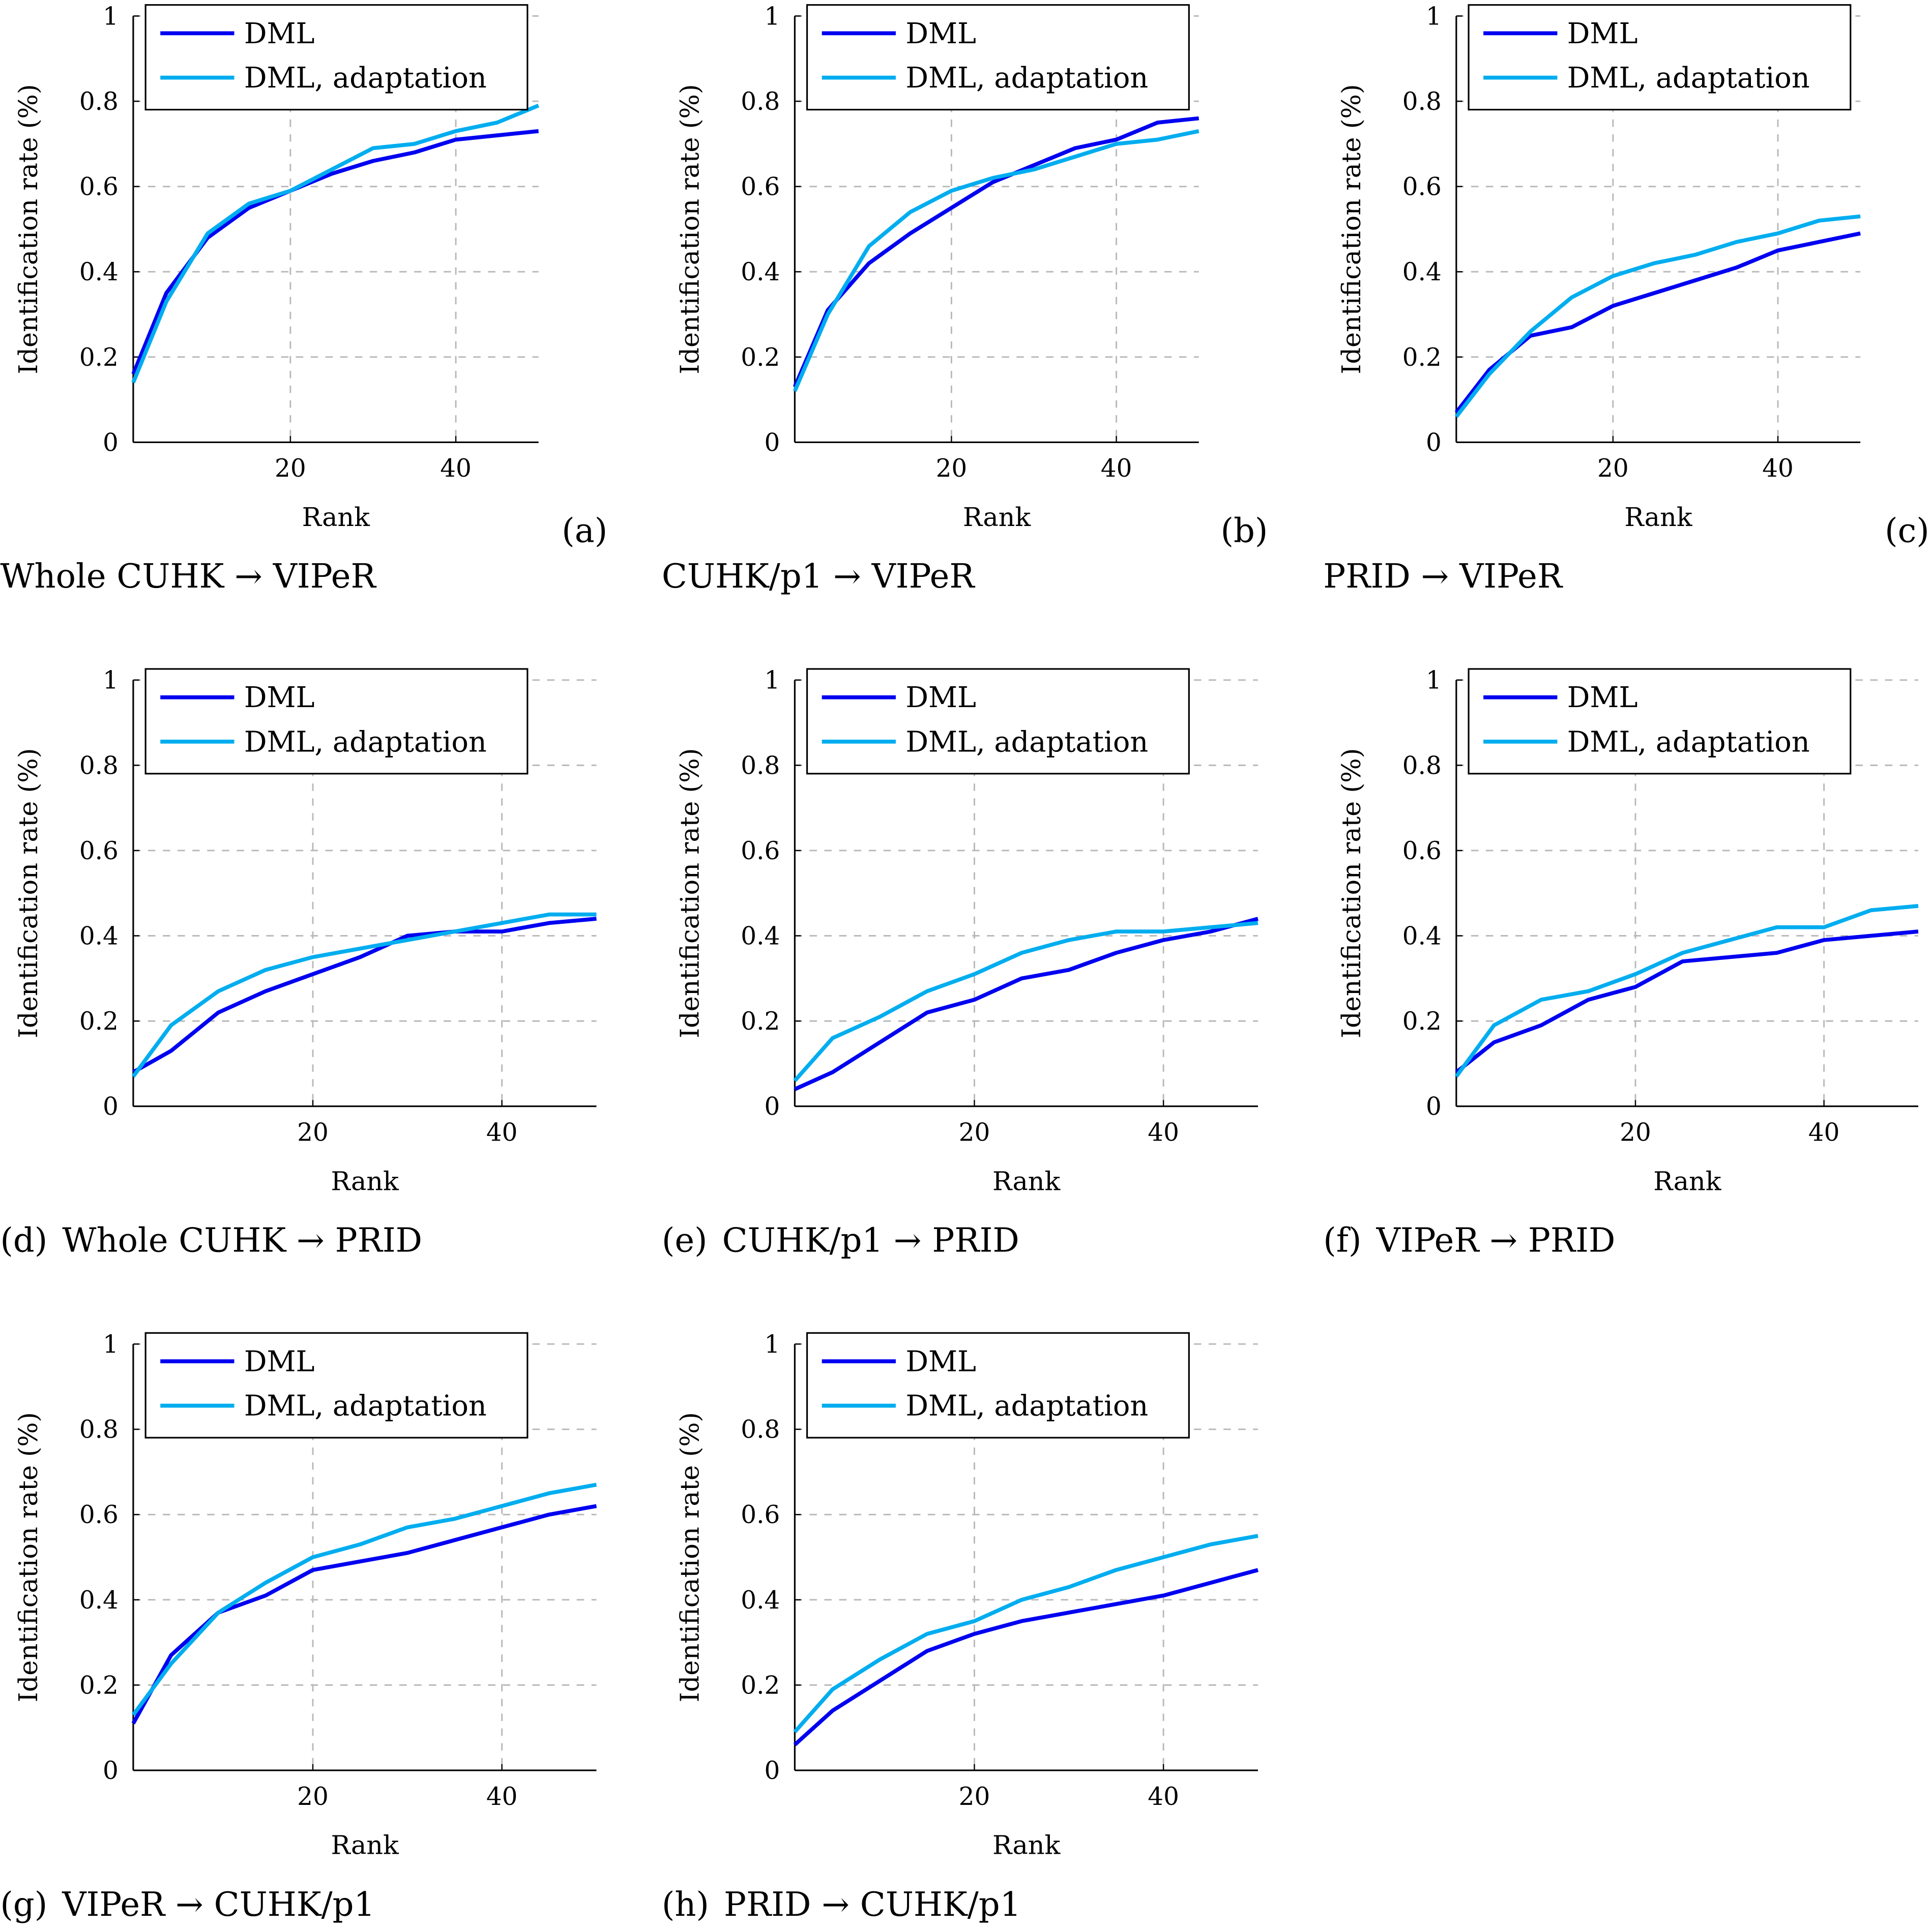  Describe the element at coordinates (872, 1904) in the screenshot. I see `panel-caption-text: PRID → CUHK/p1` at that location.